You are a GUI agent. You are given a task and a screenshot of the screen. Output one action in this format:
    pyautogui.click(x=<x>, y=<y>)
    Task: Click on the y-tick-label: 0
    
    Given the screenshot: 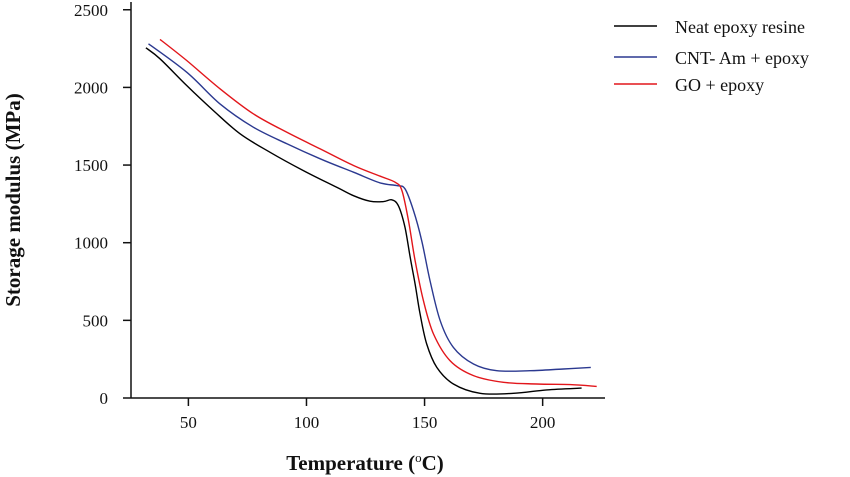 What is the action you would take?
    pyautogui.click(x=104, y=398)
    